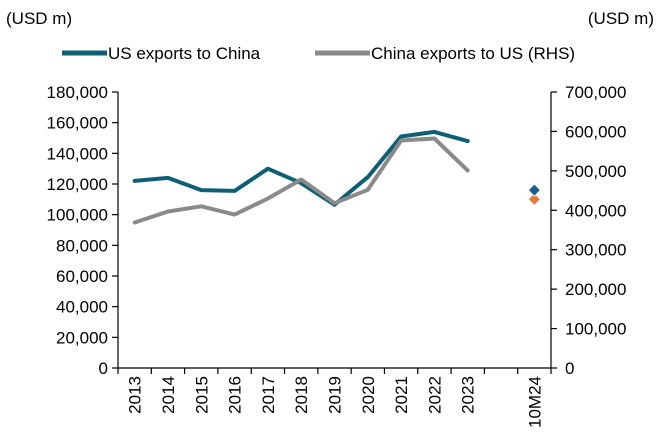 This screenshot has height=445, width=660. What do you see at coordinates (595, 92) in the screenshot?
I see `right-y-tick-label: 700,000` at bounding box center [595, 92].